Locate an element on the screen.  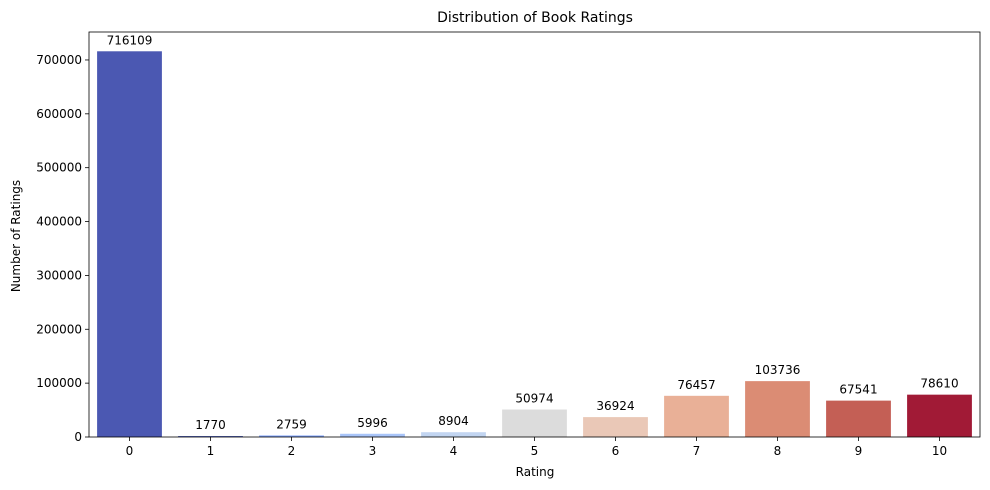
x-tick-label: 7 is located at coordinates (697, 451).